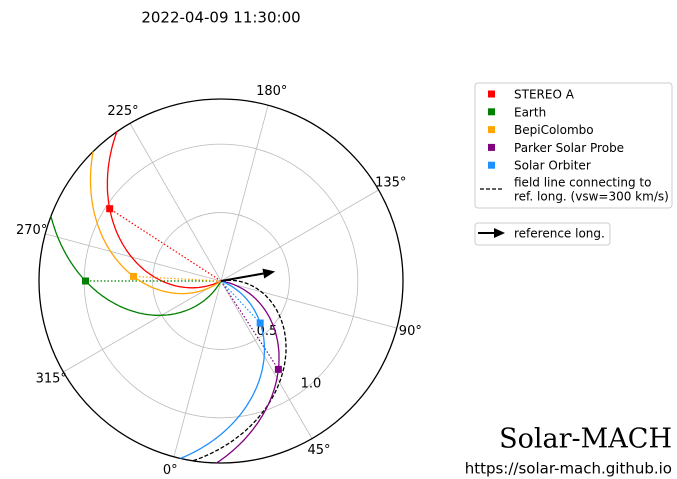  I want to click on legend-label: Parker Solar Probe, so click(569, 148).